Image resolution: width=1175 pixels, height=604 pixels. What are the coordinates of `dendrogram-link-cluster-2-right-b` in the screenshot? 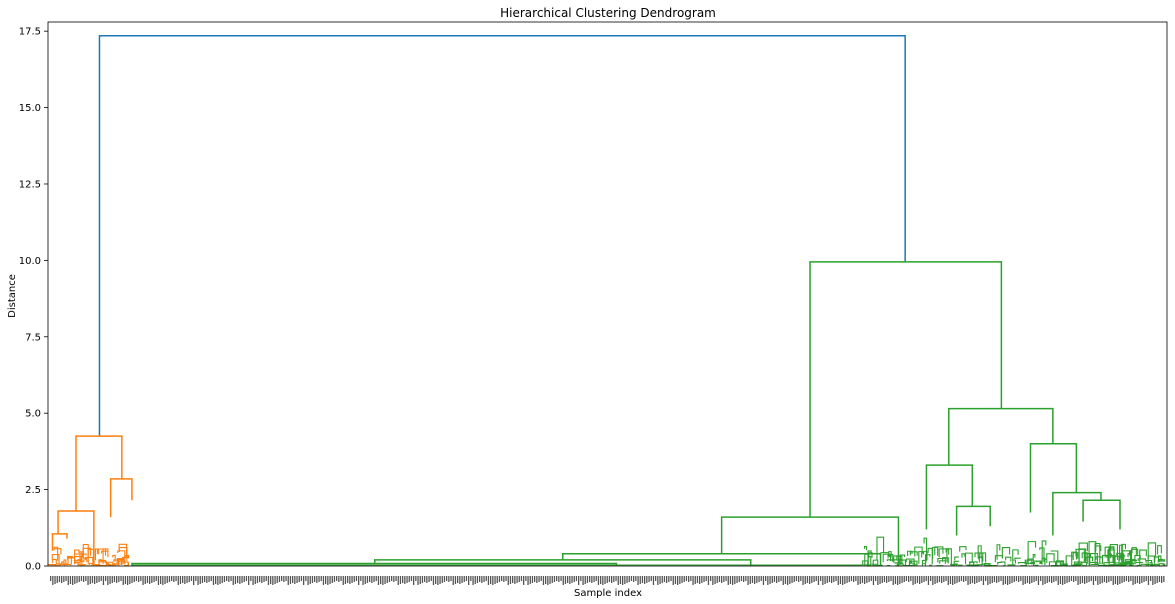 It's located at (1053, 478).